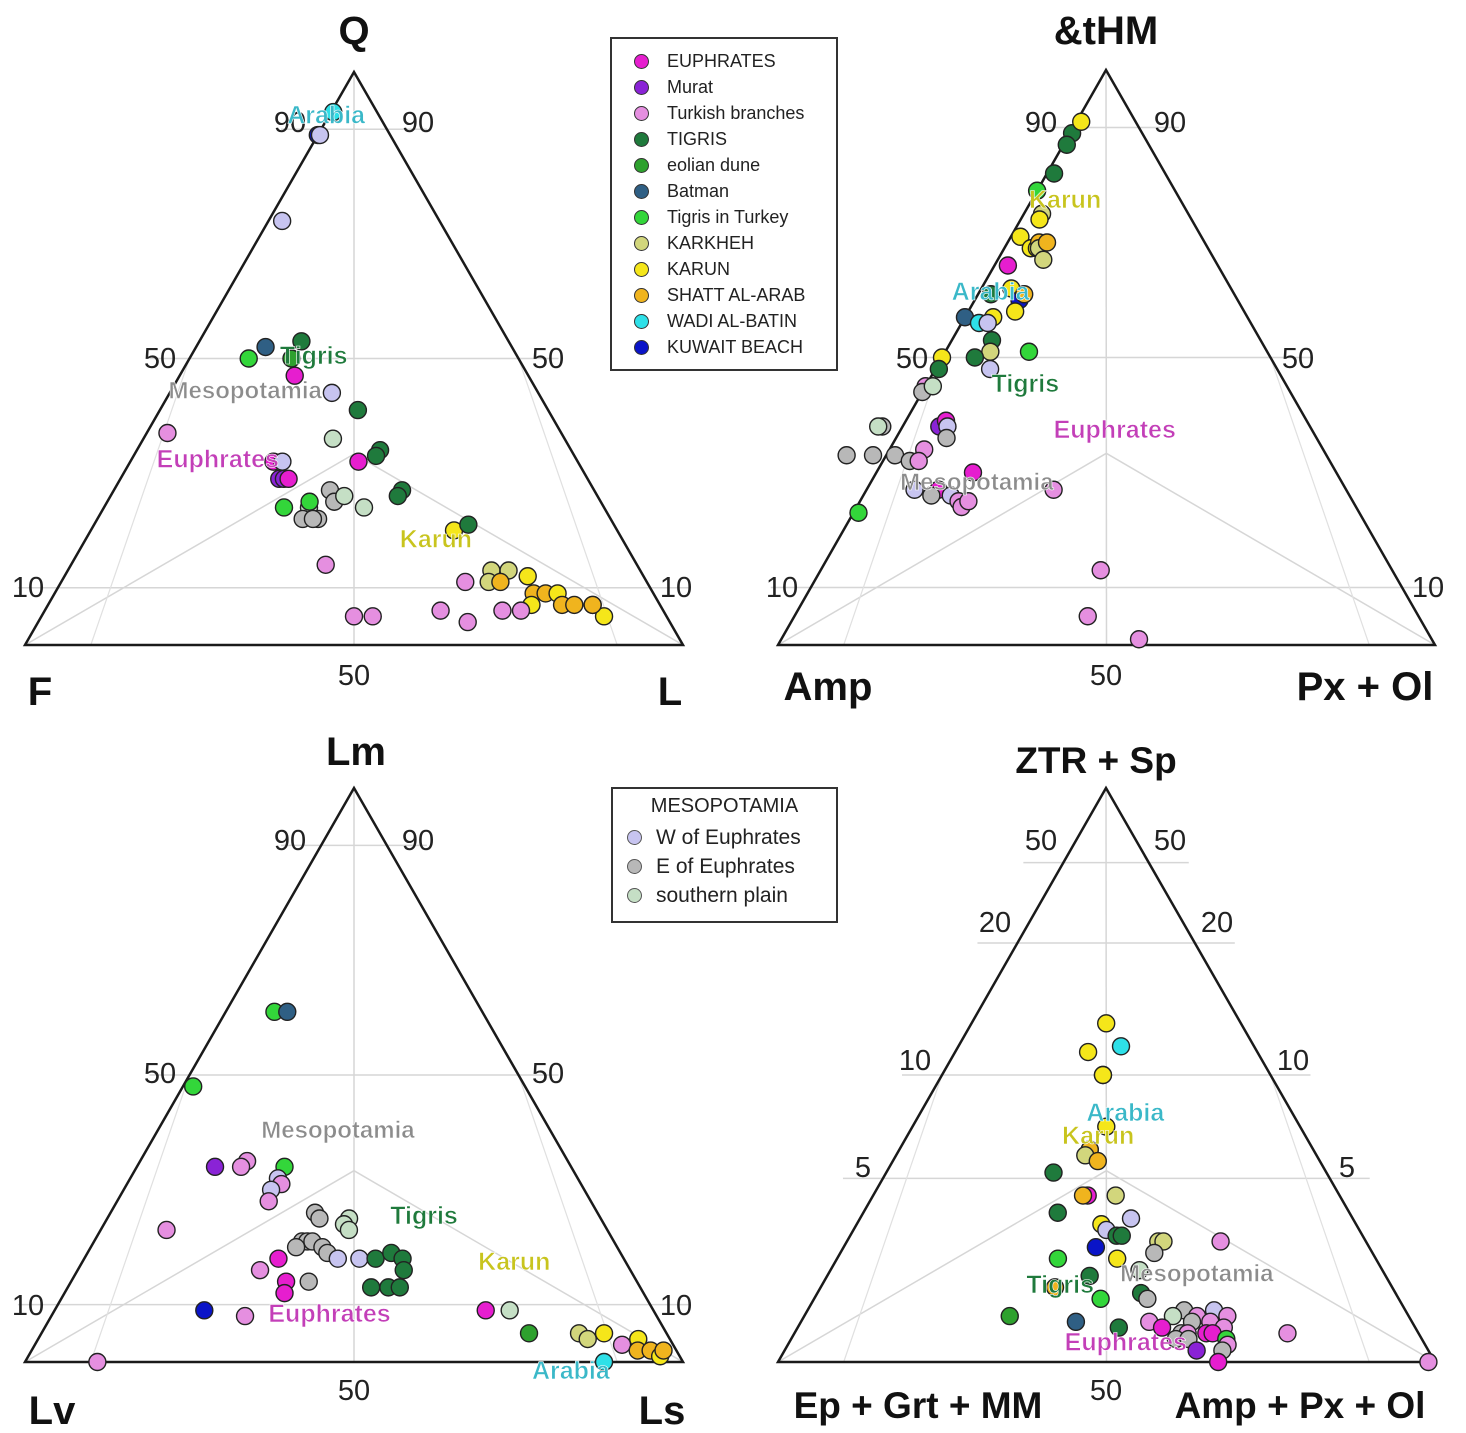 The width and height of the screenshot is (1466, 1433). I want to click on apex-label-left: F, so click(40, 692).